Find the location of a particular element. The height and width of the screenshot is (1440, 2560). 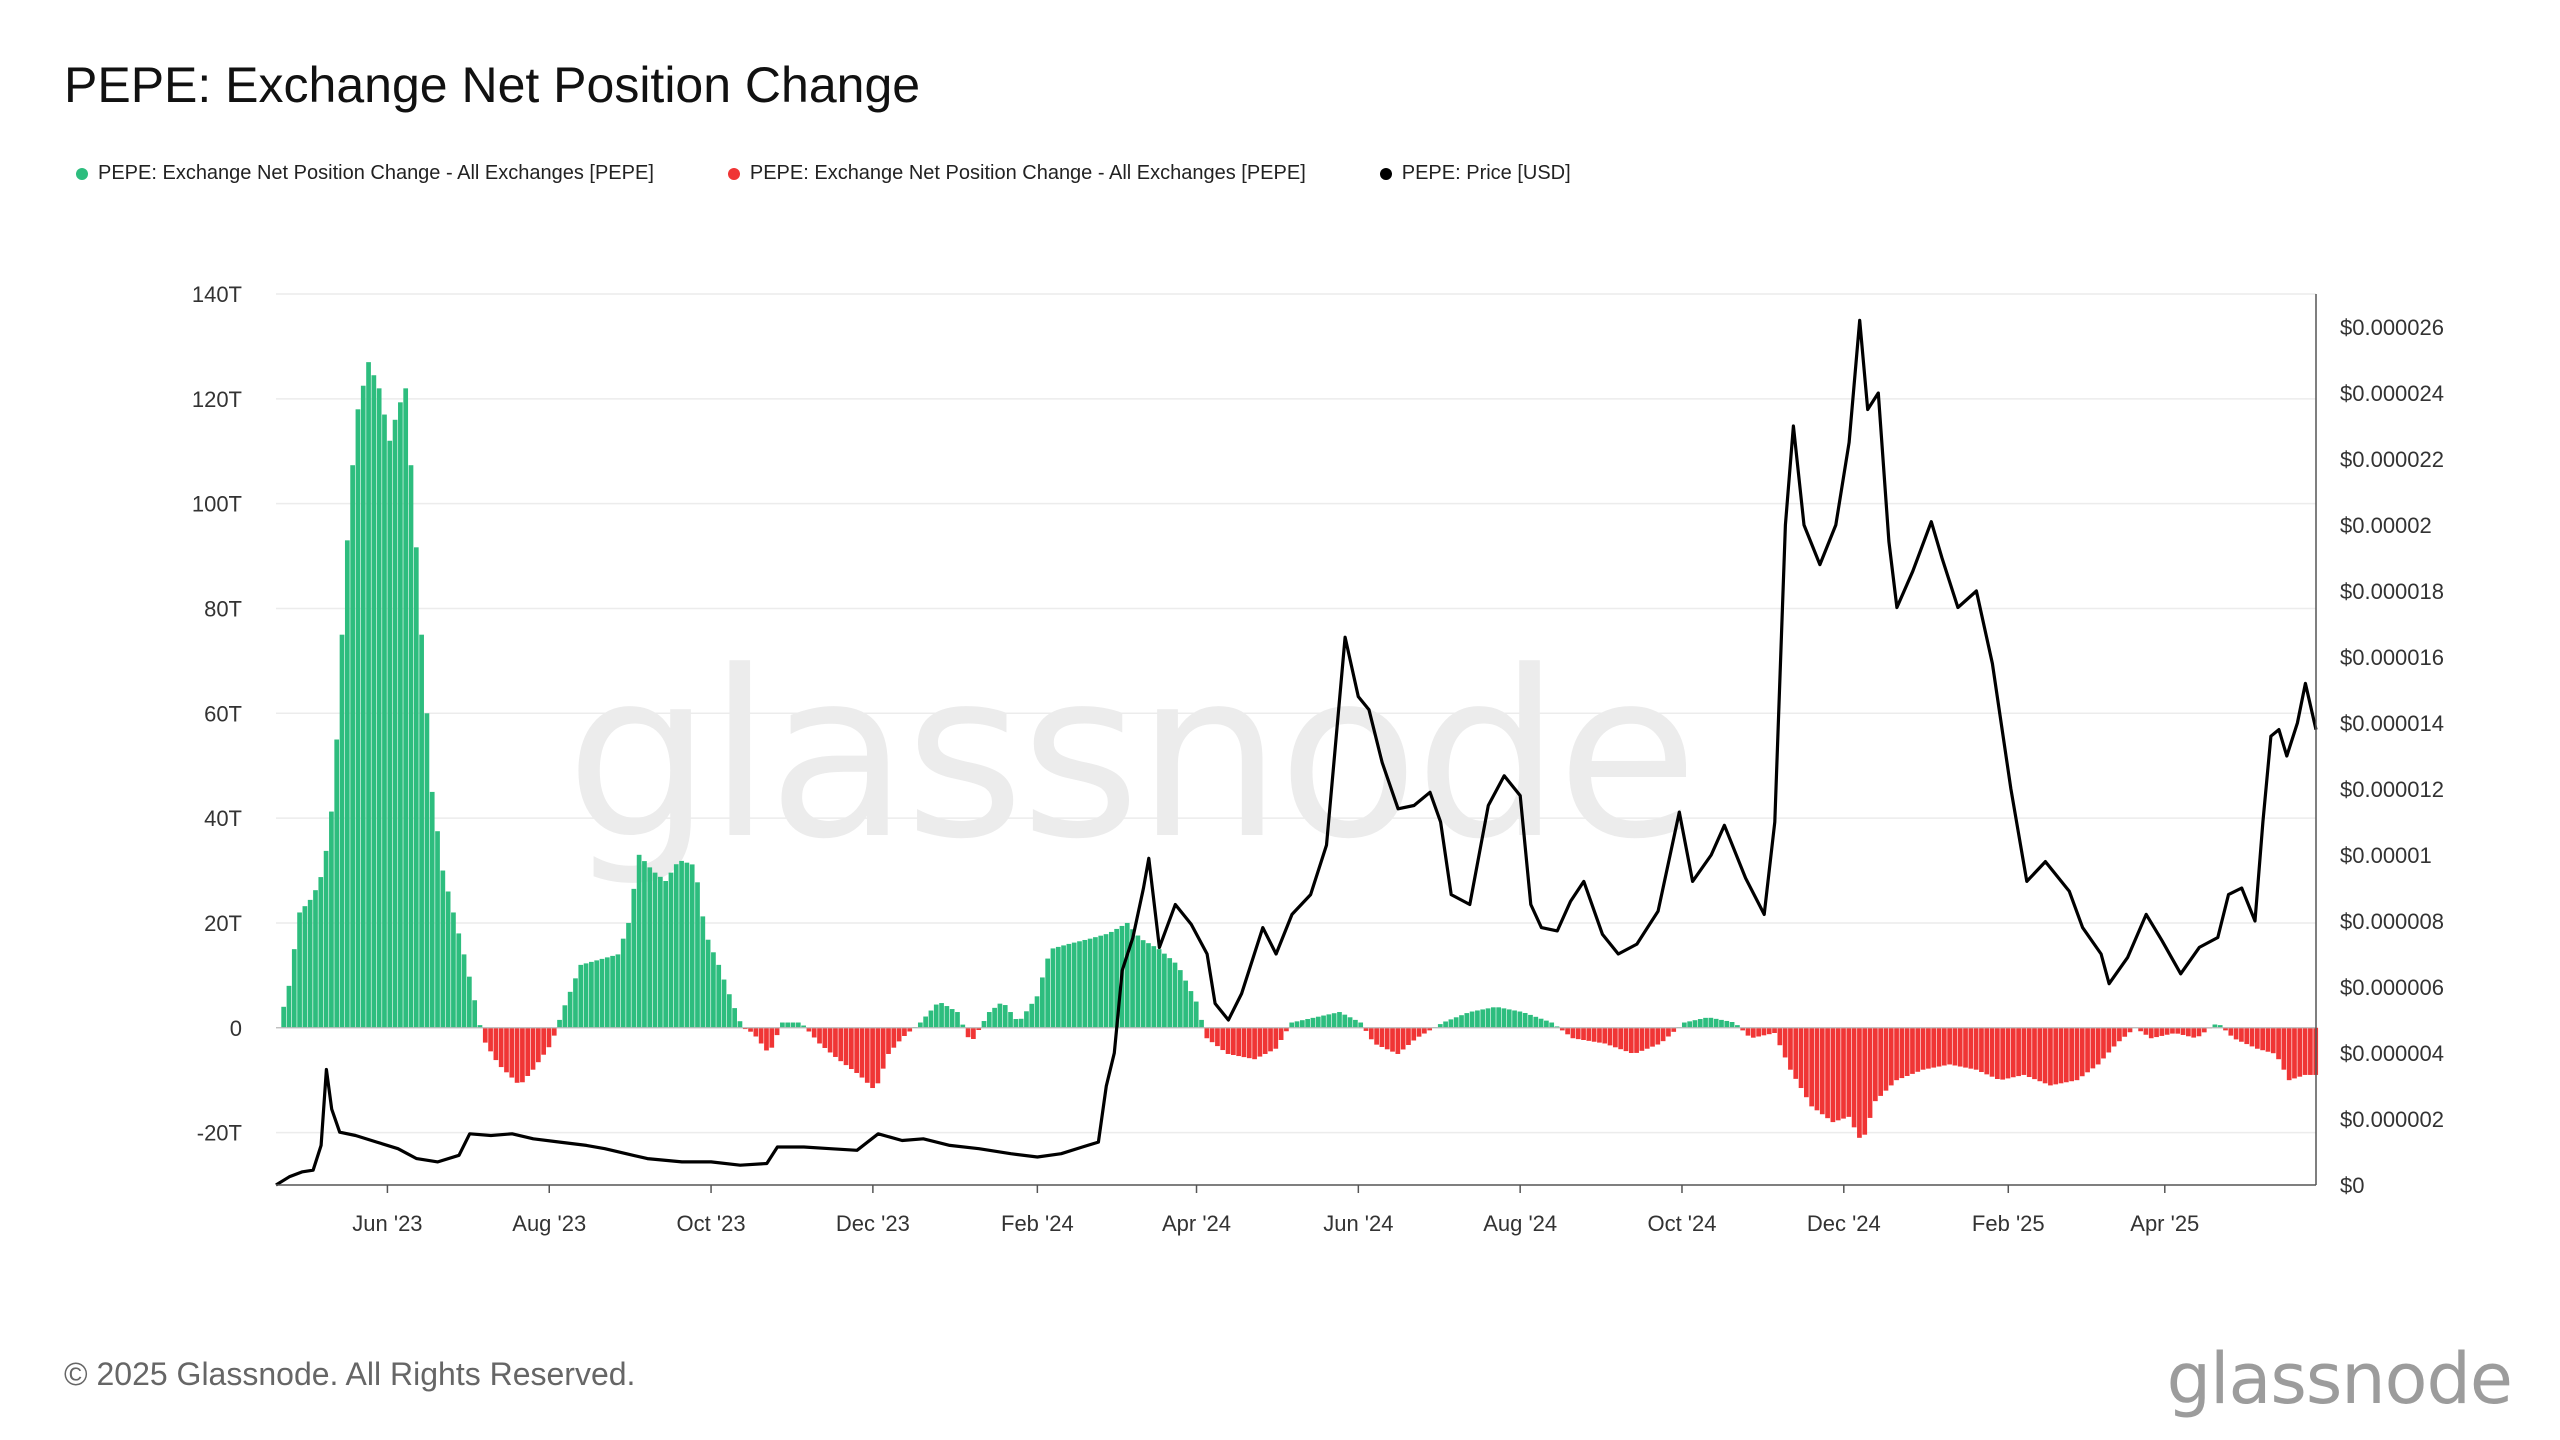

x-tick-label: Dec '24 is located at coordinates (1844, 1223).